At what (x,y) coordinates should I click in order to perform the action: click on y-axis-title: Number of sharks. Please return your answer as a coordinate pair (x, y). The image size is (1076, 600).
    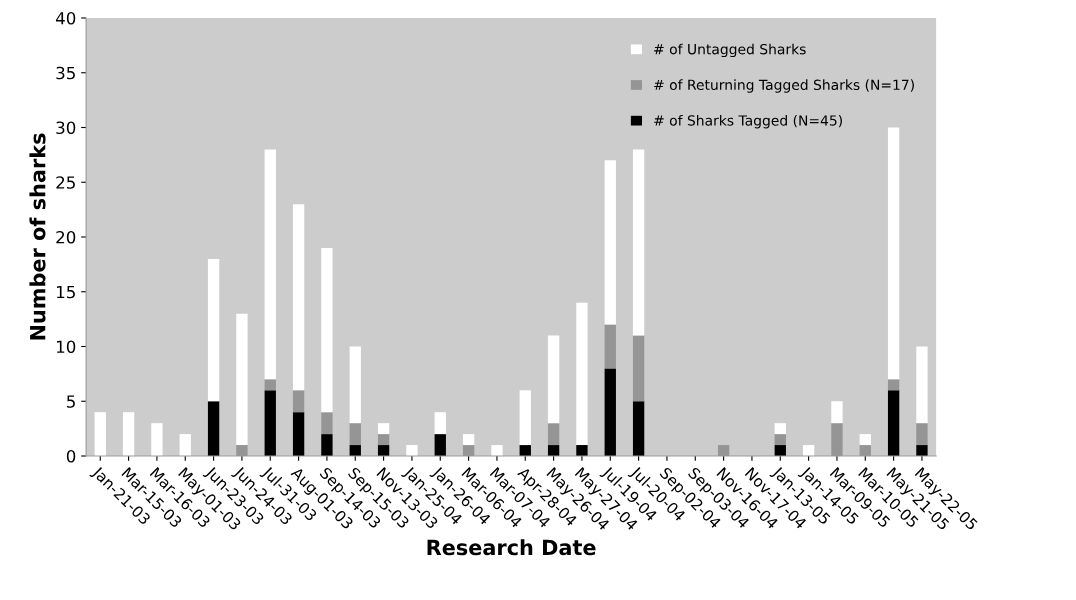
    Looking at the image, I should click on (37, 236).